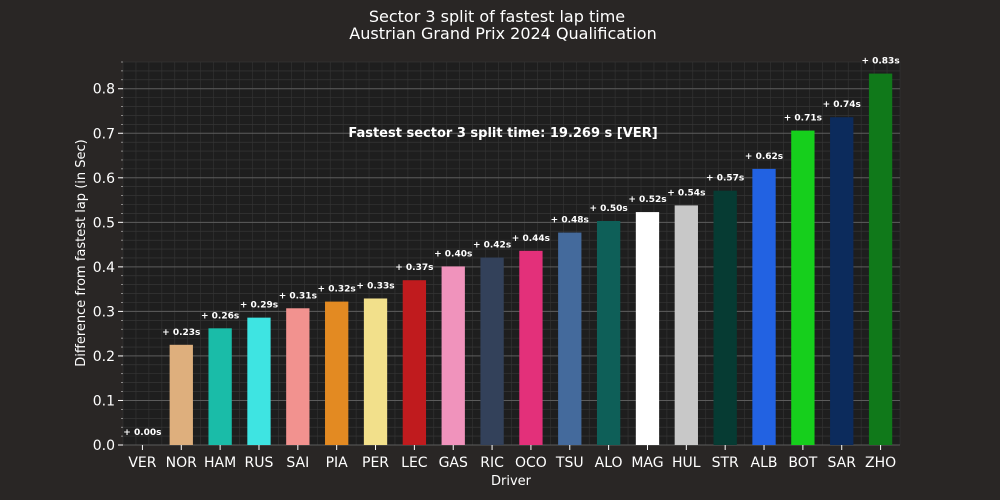 Image resolution: width=1000 pixels, height=500 pixels. What do you see at coordinates (337, 373) in the screenshot?
I see `bar-pia` at bounding box center [337, 373].